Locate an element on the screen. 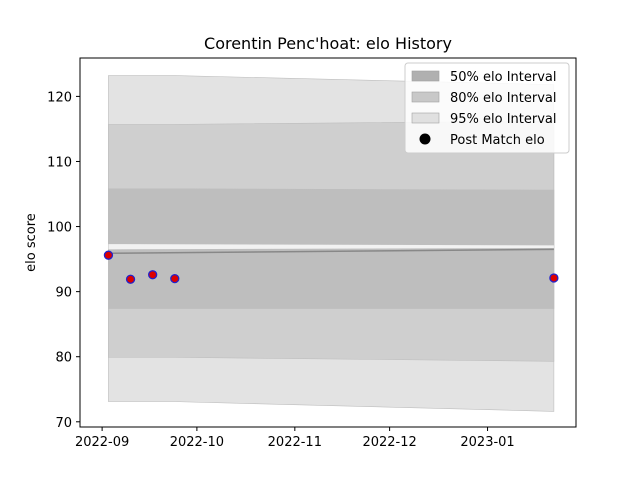  x-tick-label: 2022-12 is located at coordinates (389, 442).